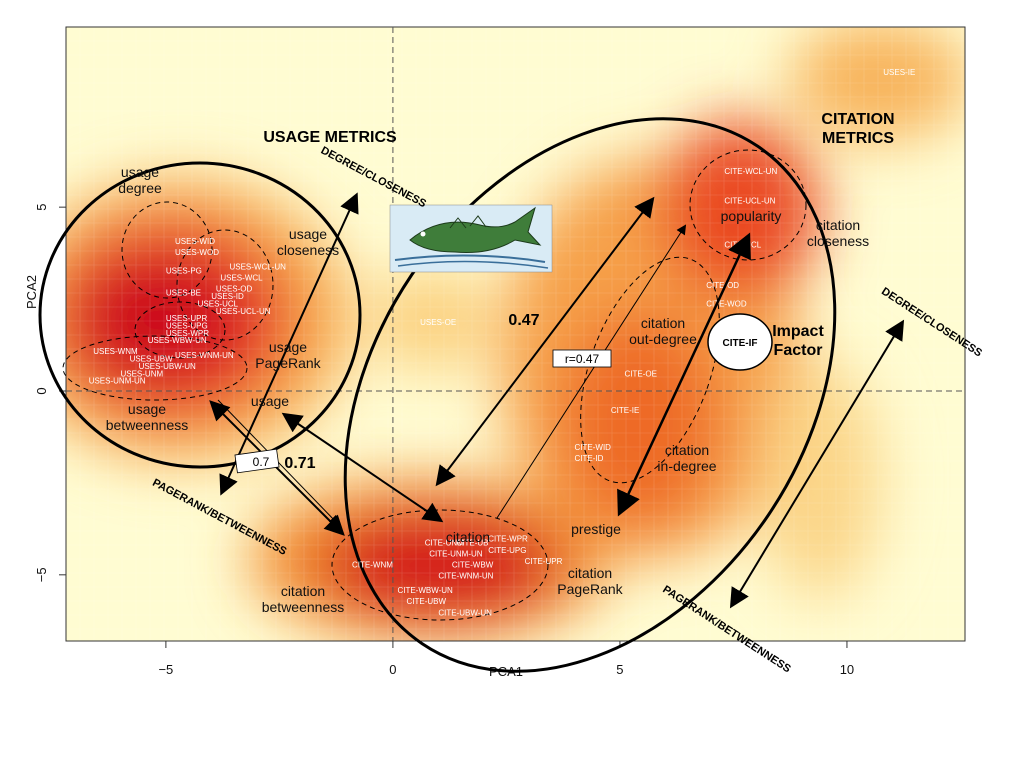 The image size is (1024, 768). What do you see at coordinates (197, 252) in the screenshot?
I see `data-point-label: USES-WOD` at bounding box center [197, 252].